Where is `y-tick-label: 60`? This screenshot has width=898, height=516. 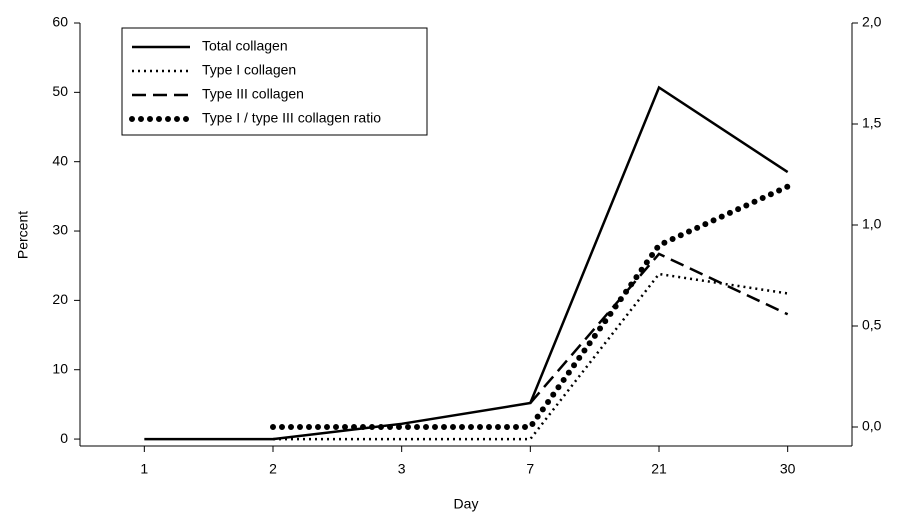
y-tick-label: 60 is located at coordinates (60, 22).